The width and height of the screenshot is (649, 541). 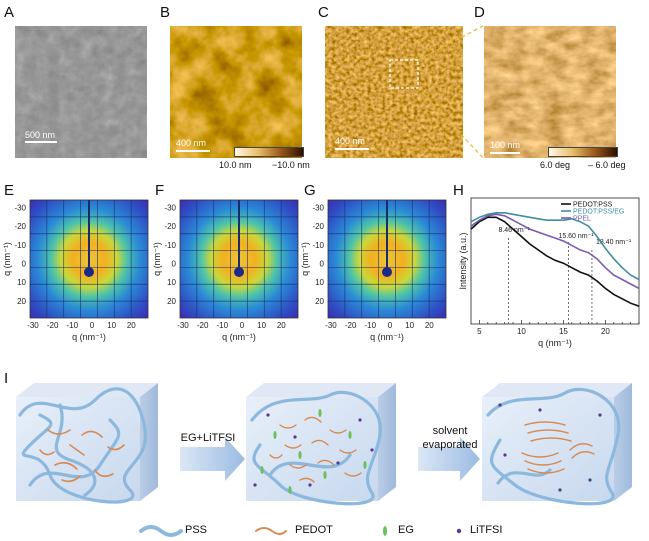 I want to click on panel-label-d: D, so click(x=479, y=12).